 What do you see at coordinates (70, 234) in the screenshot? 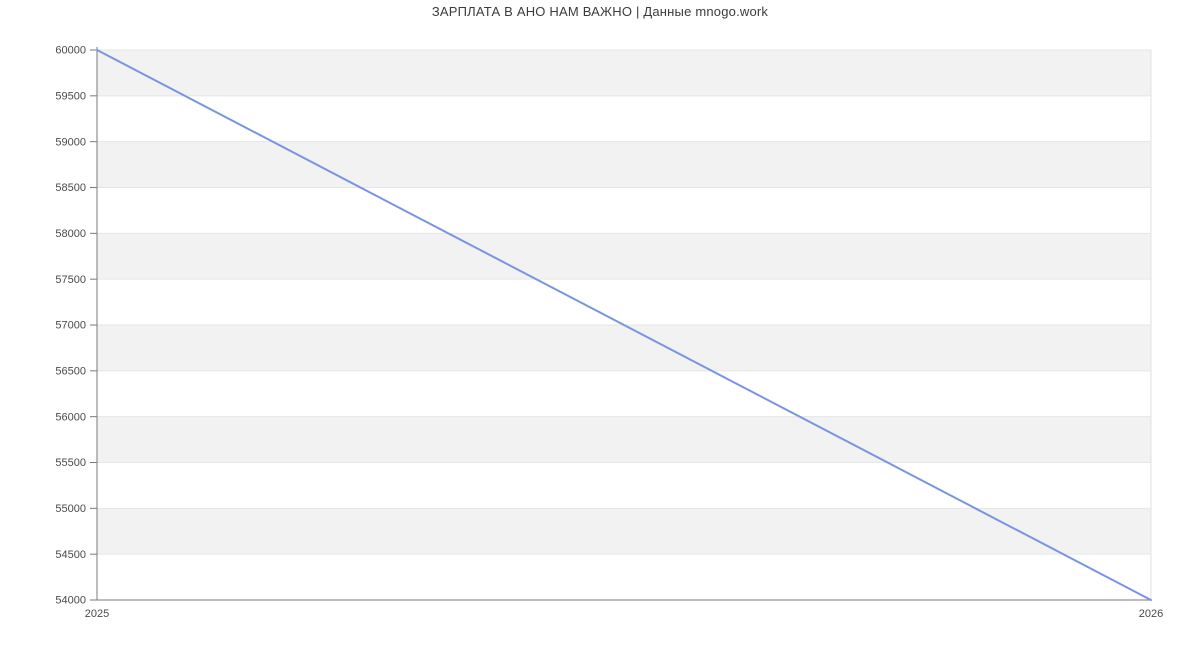
I see `y-tick-label: 58000` at bounding box center [70, 234].